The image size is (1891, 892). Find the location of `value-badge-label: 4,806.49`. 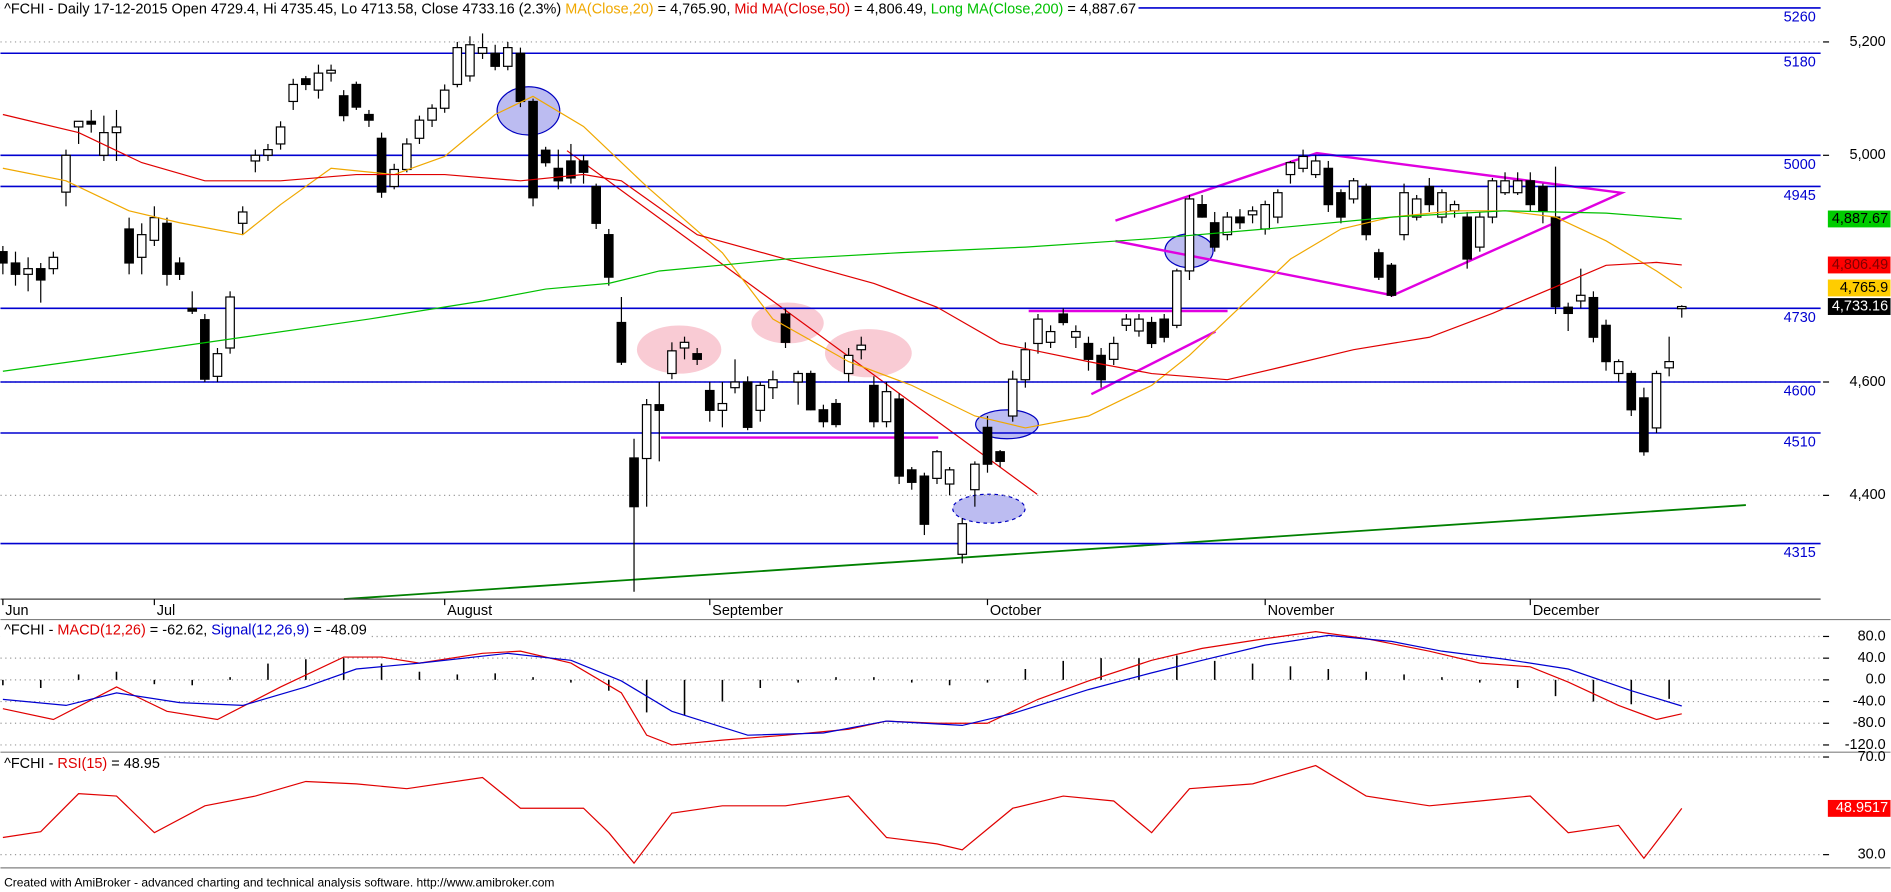

value-badge-label: 4,806.49 is located at coordinates (1860, 265).